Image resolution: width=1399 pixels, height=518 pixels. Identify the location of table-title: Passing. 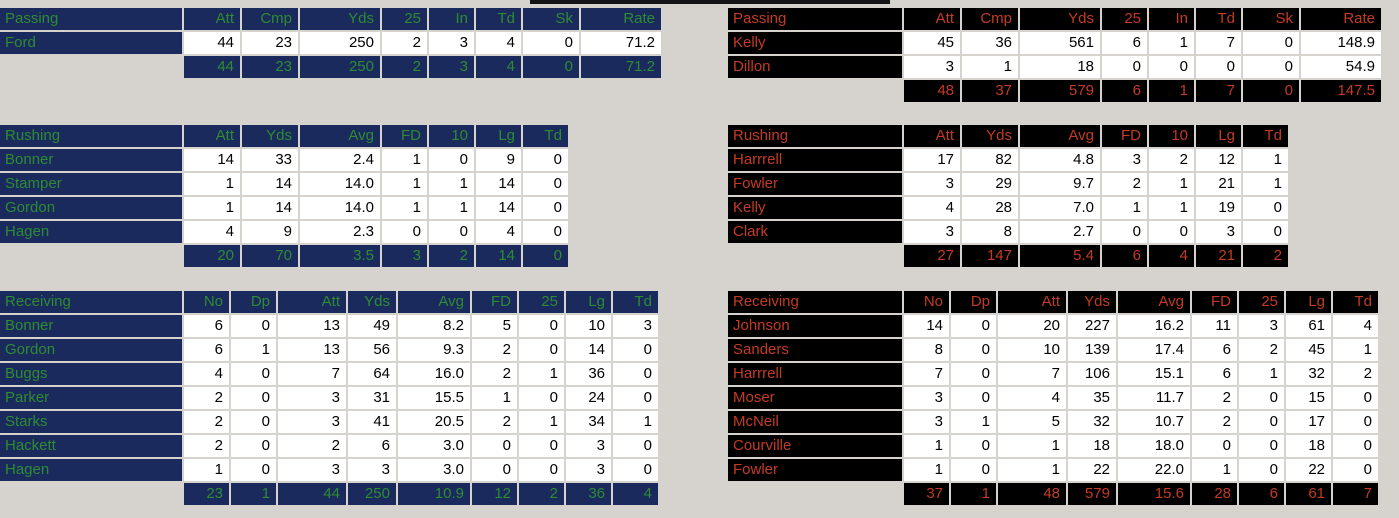
(91, 19).